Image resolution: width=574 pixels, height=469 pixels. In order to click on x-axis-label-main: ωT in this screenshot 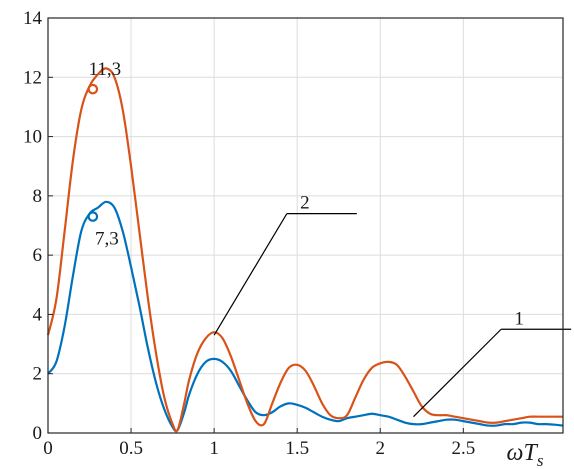, I will do `click(523, 453)`.